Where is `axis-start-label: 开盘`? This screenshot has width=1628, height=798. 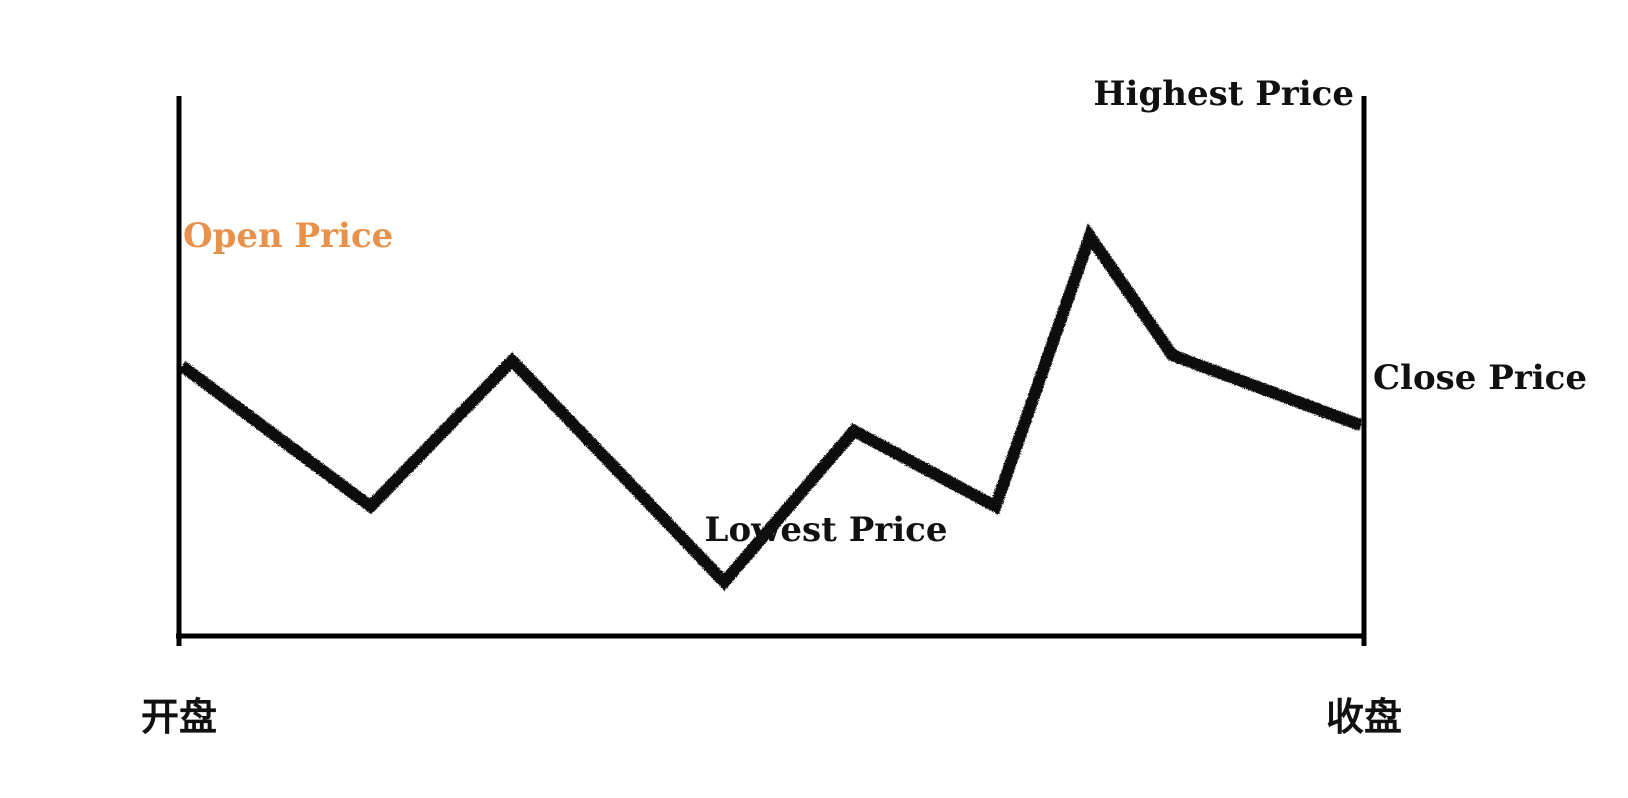
axis-start-label: 开盘 is located at coordinates (179, 717).